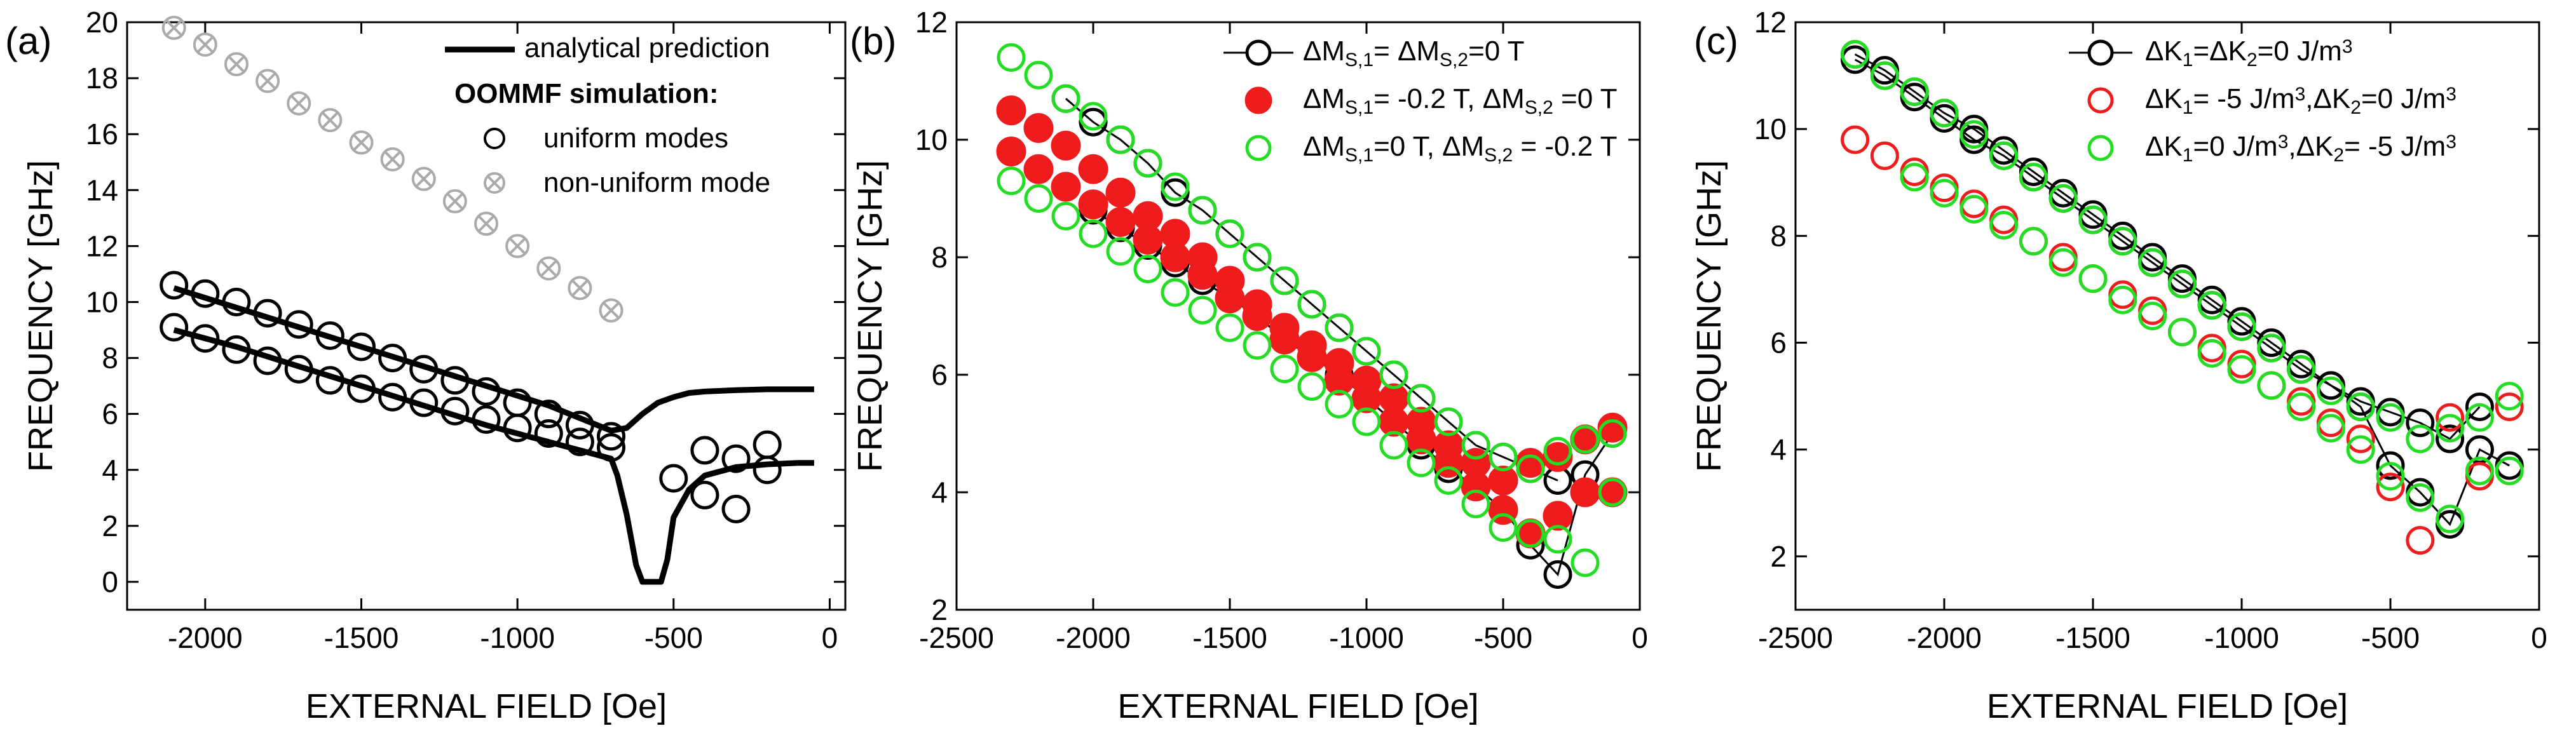  What do you see at coordinates (939, 257) in the screenshot?
I see `y-tick-label: 8` at bounding box center [939, 257].